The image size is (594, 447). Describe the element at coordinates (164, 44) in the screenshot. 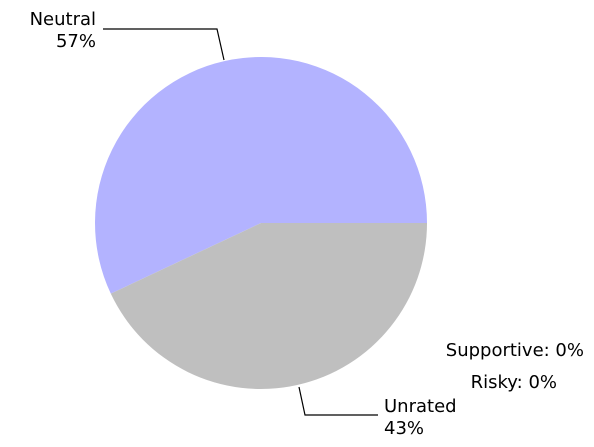

I see `neutral-leader-line` at that location.